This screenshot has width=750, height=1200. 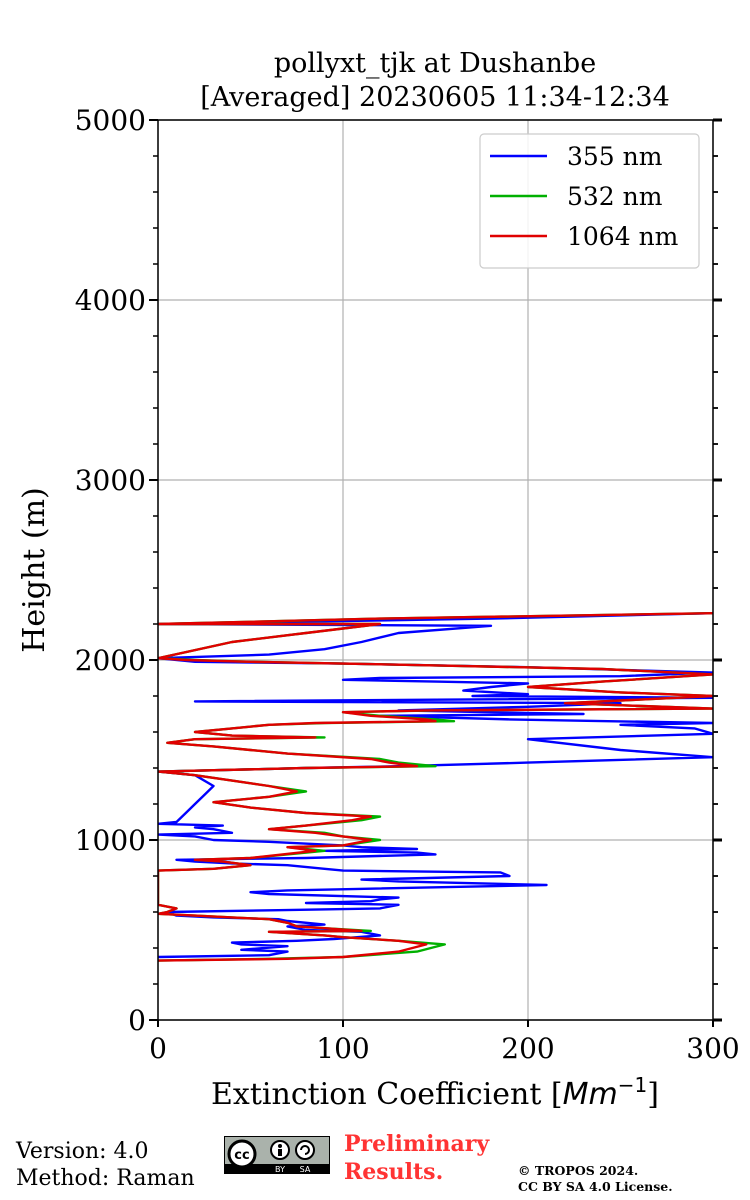 What do you see at coordinates (110, 300) in the screenshot?
I see `y-tick-label: 4000` at bounding box center [110, 300].